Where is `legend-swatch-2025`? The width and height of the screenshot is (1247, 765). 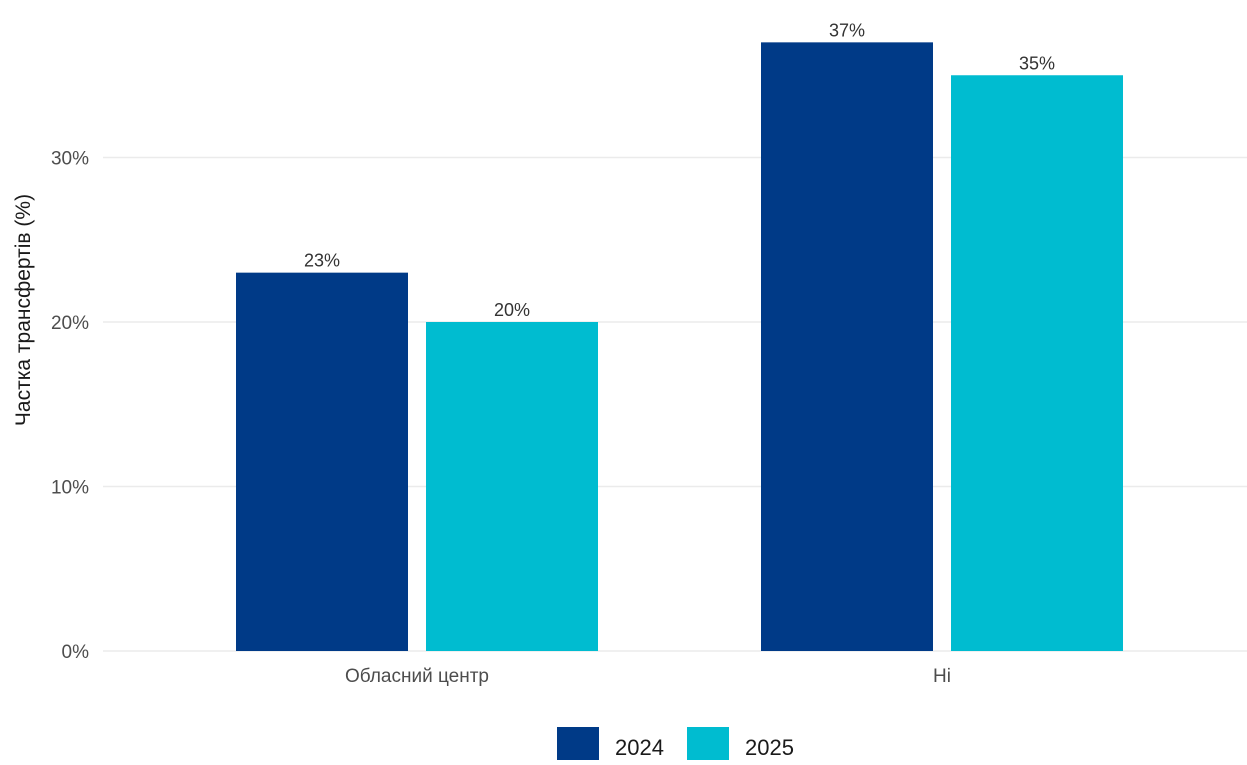 legend-swatch-2025 is located at coordinates (708, 743).